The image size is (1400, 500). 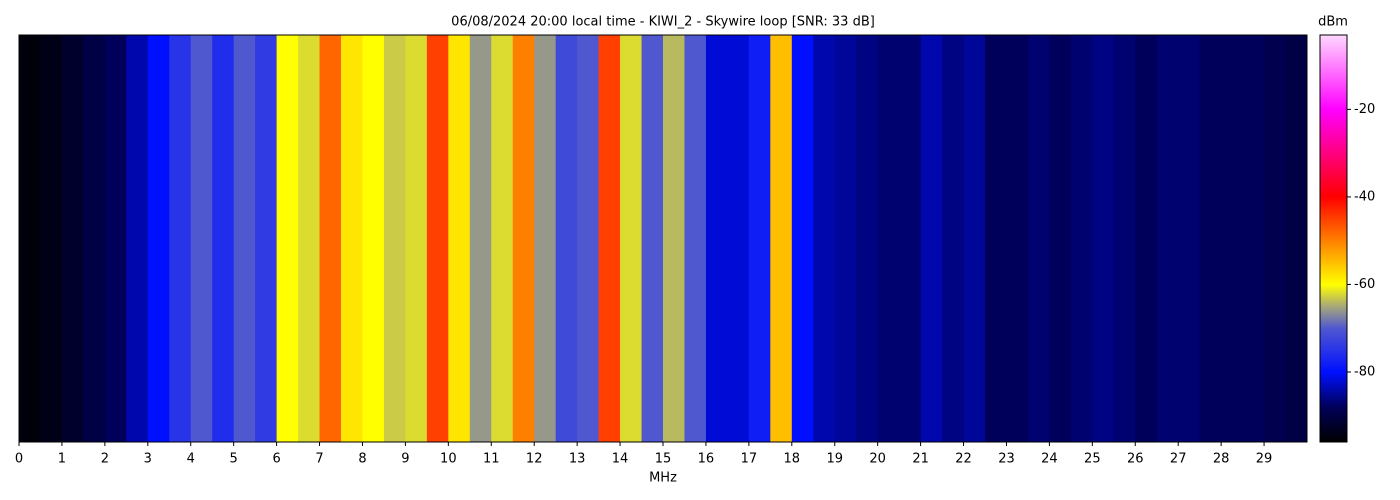 I want to click on colorbar-label: dBm, so click(x=1333, y=22).